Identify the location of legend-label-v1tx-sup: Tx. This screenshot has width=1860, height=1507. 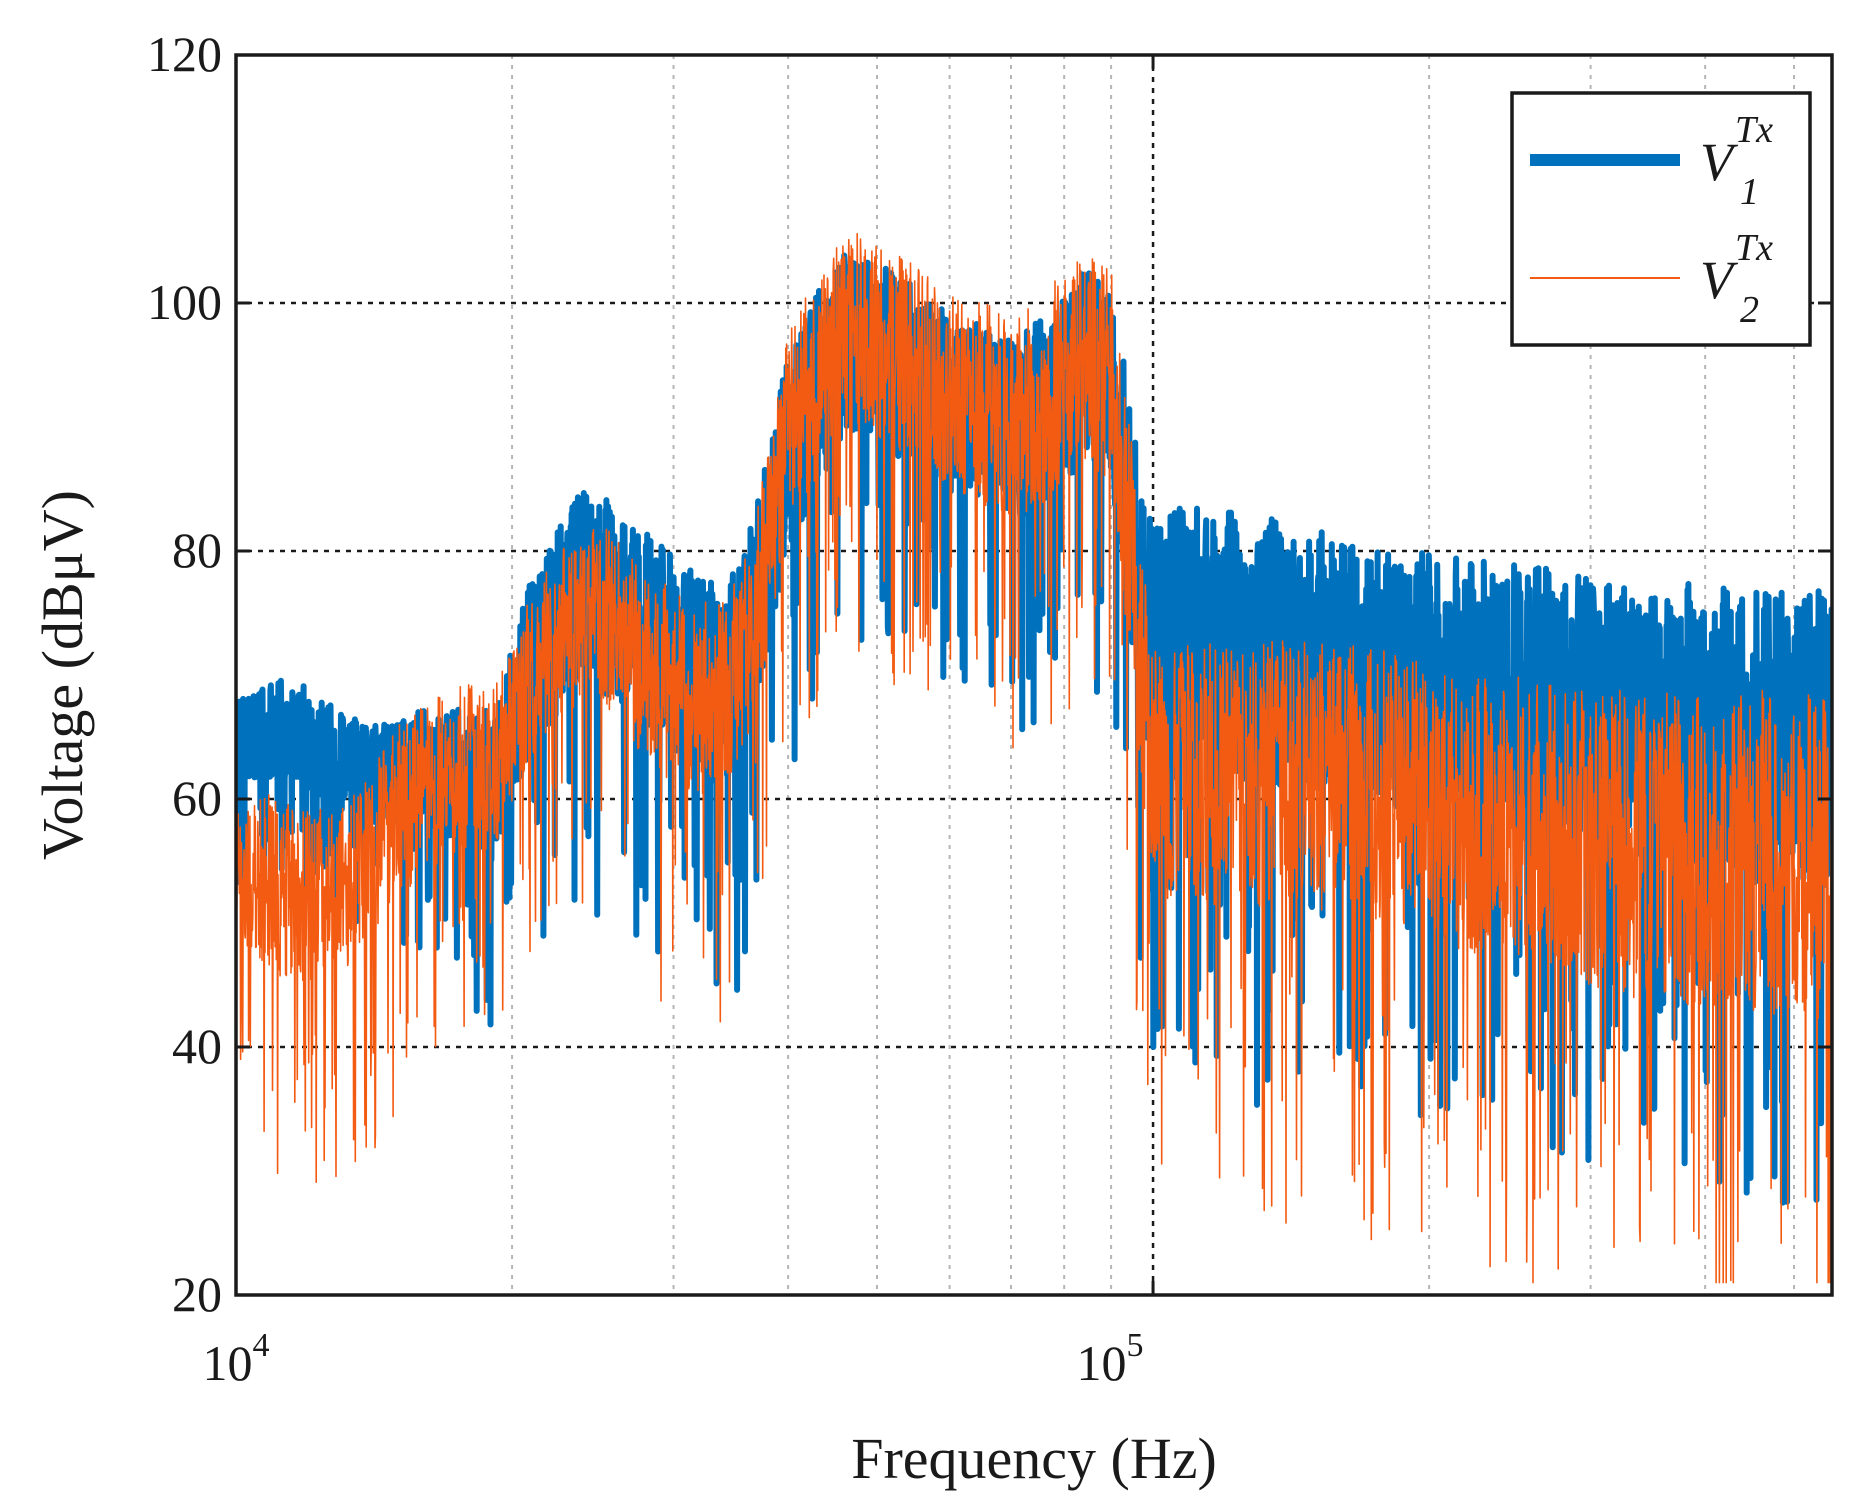
(1754, 130).